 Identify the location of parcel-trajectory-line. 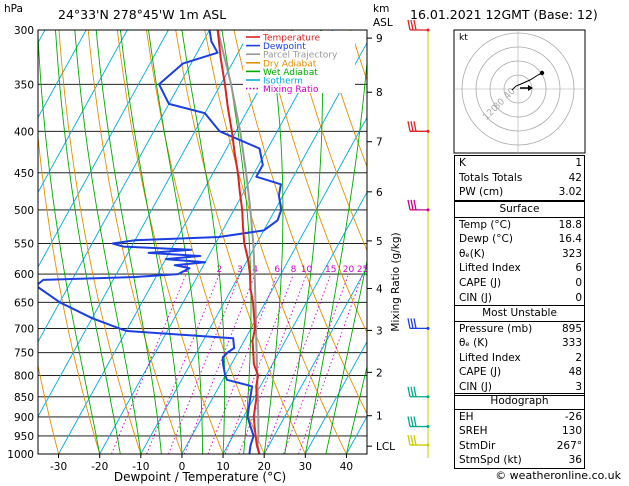
(238, 242).